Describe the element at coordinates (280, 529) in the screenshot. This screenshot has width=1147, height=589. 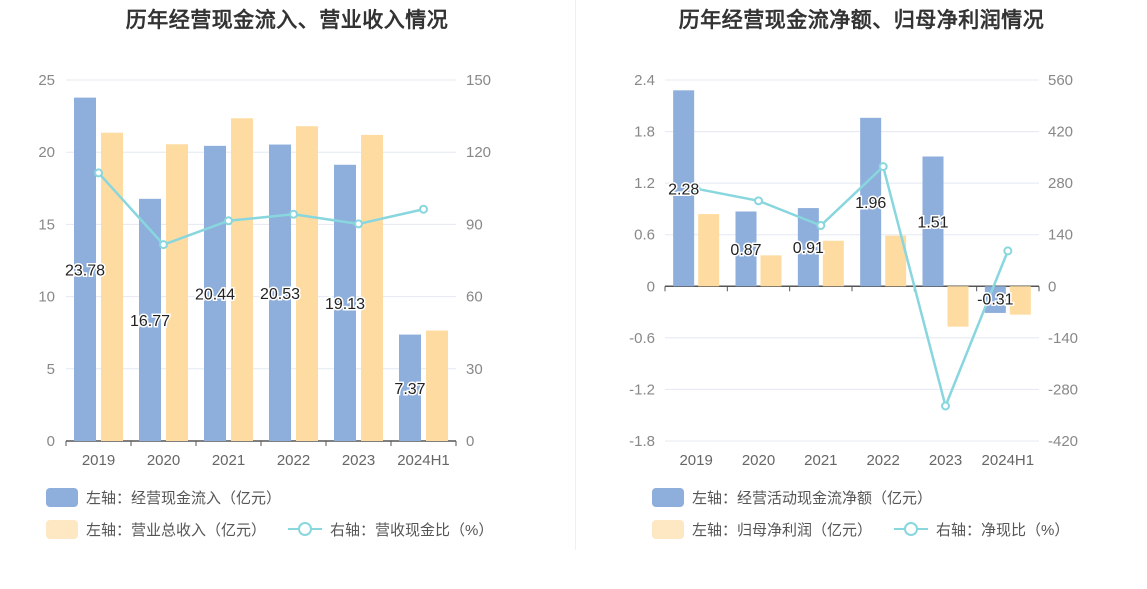
I see `legend-row: 左轴：营业总收入（亿元） 右轴：营收现金比（%）` at that location.